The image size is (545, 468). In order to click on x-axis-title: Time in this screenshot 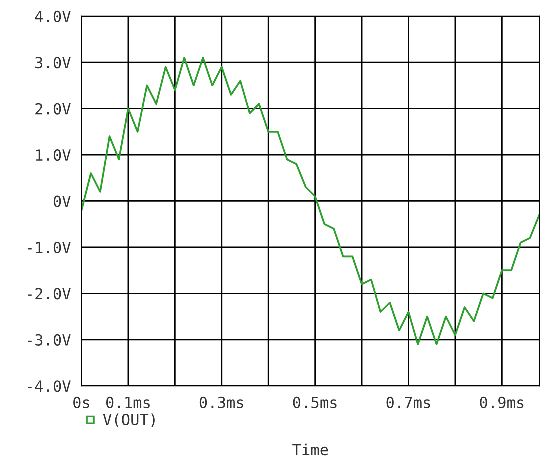, I will do `click(310, 450)`.